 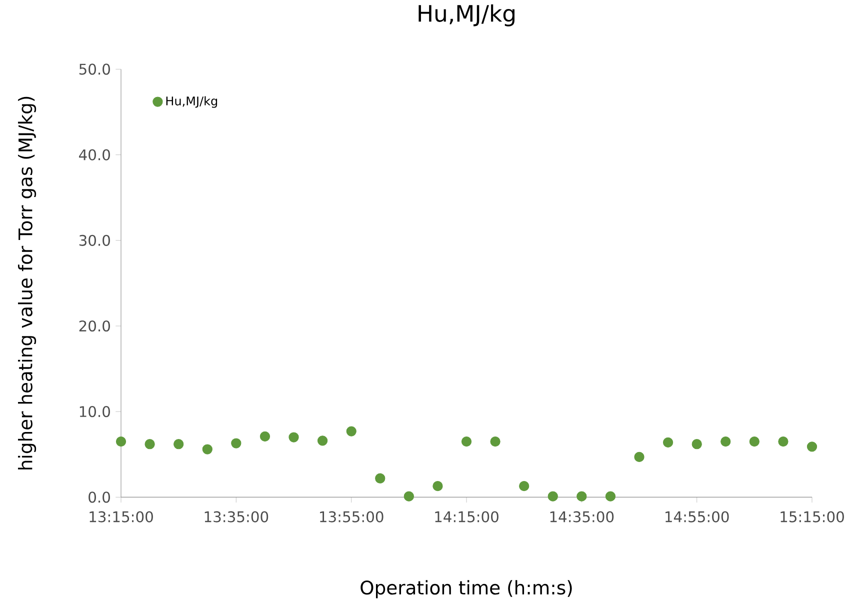 What do you see at coordinates (192, 102) in the screenshot?
I see `legend-label: Hu,MJ/kg` at bounding box center [192, 102].